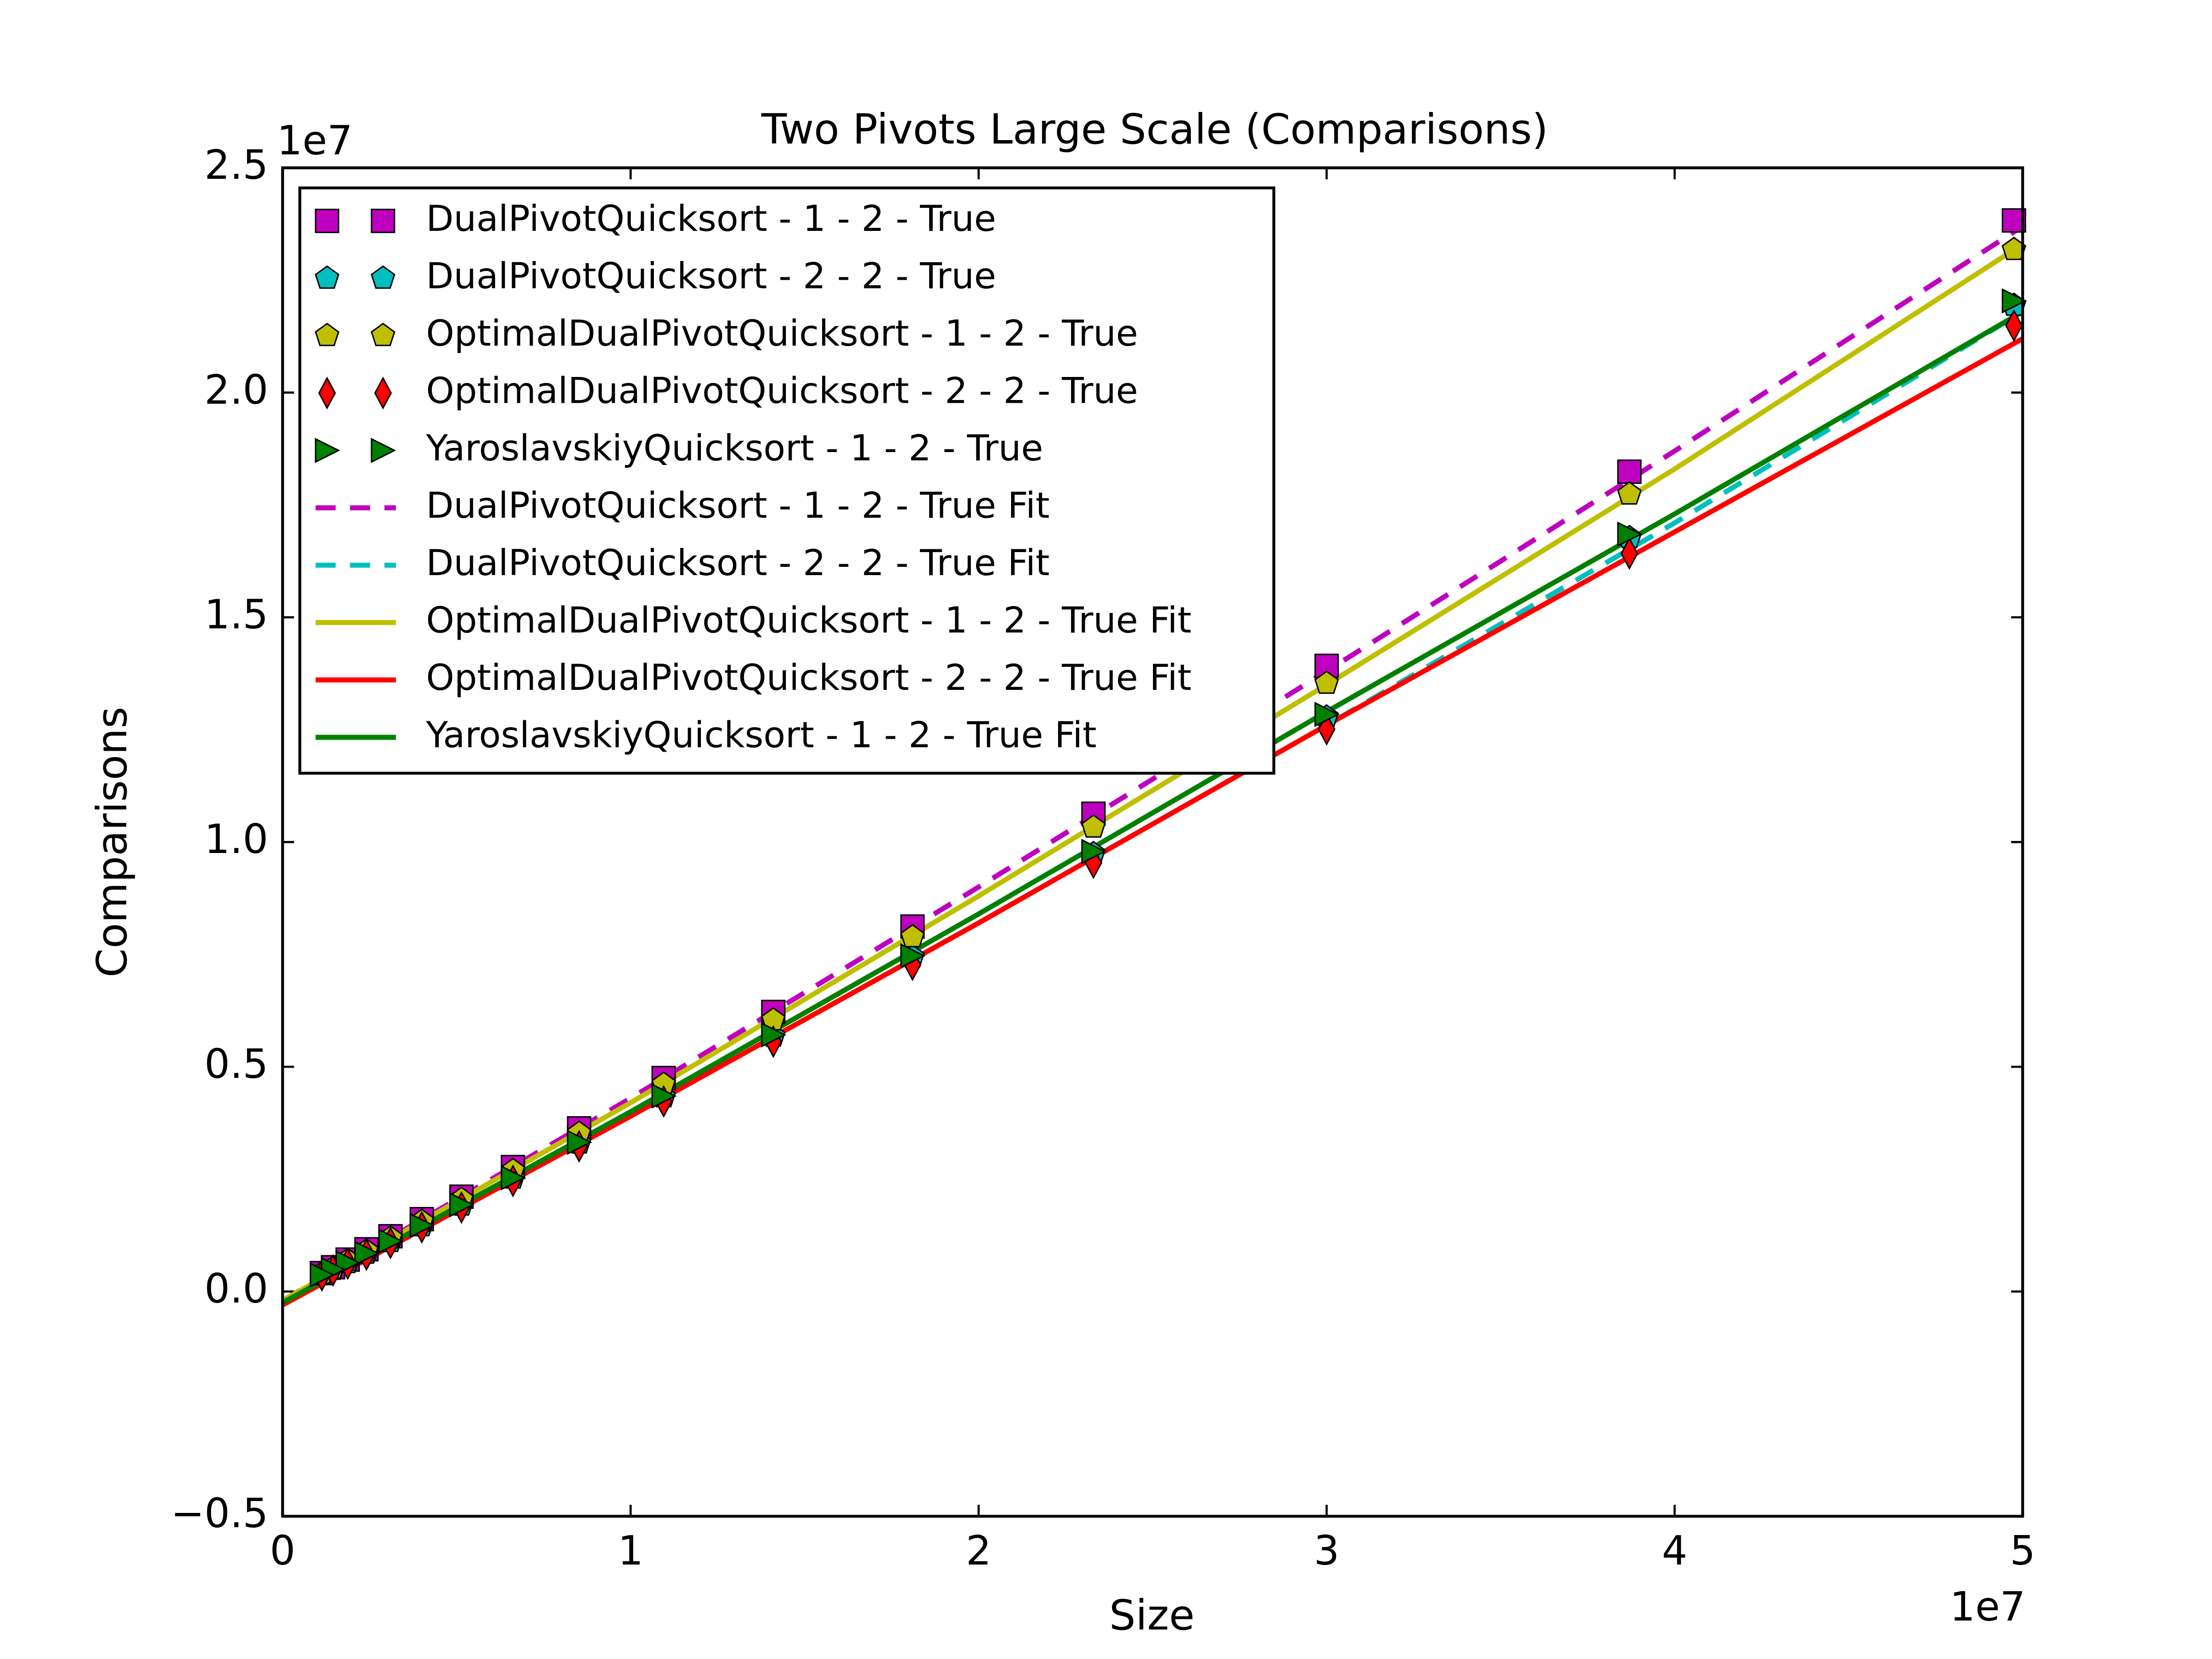 The image size is (2212, 1659). What do you see at coordinates (282, 1550) in the screenshot?
I see `x-tick-label: 0` at bounding box center [282, 1550].